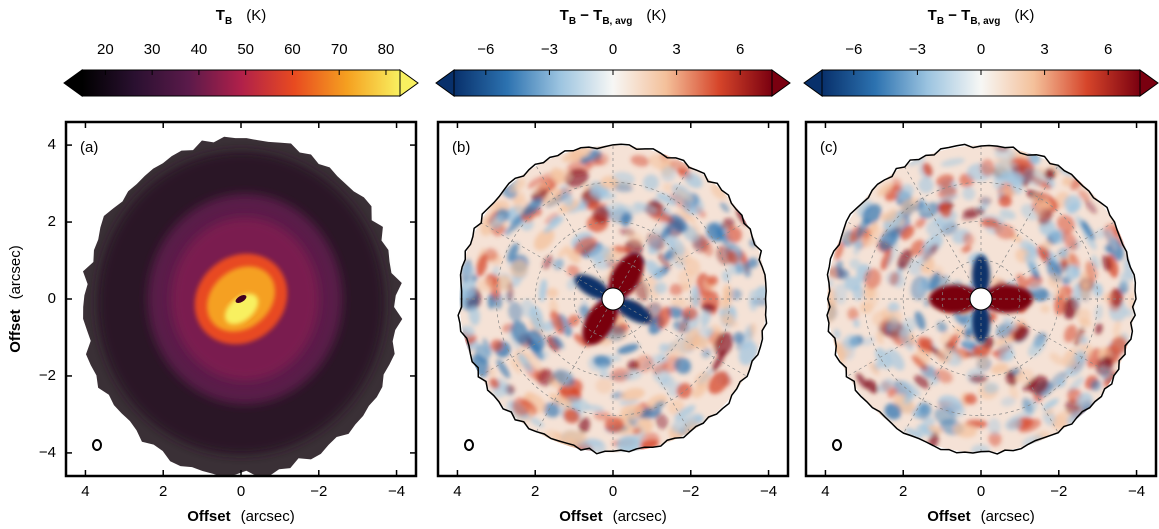  What do you see at coordinates (163, 491) in the screenshot?
I see `x-tick-label: 2` at bounding box center [163, 491].